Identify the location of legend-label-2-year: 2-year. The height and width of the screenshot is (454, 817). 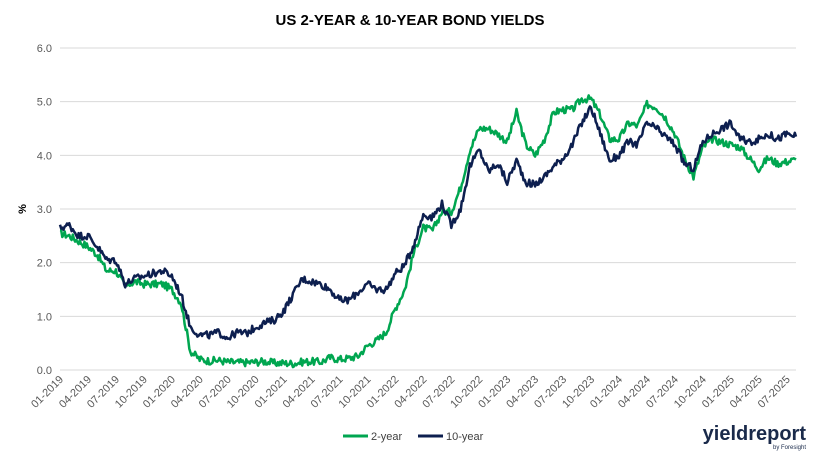
(387, 437).